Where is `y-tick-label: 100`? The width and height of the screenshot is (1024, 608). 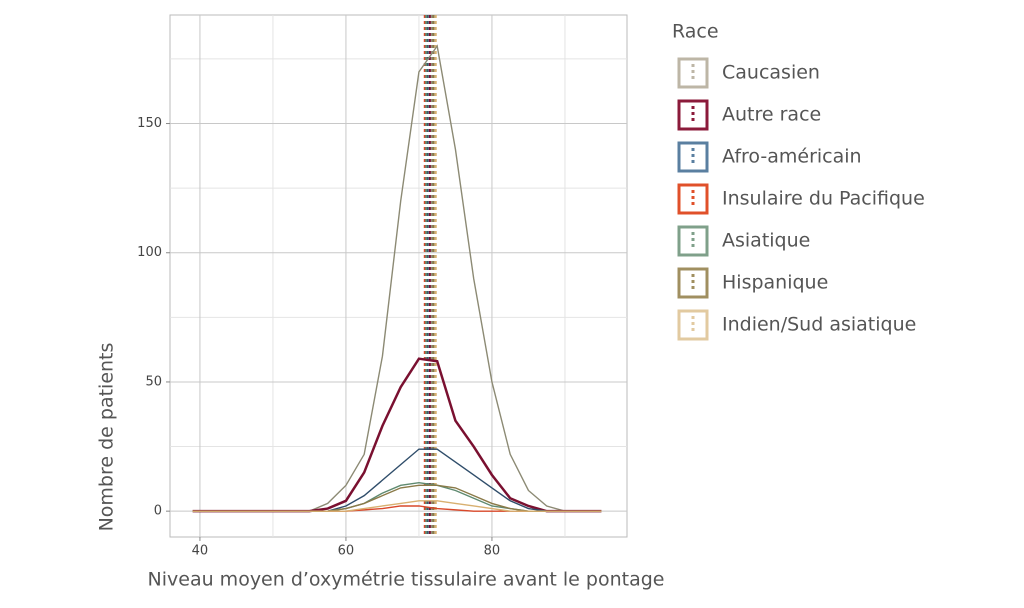
y-tick-label: 100 is located at coordinates (149, 252).